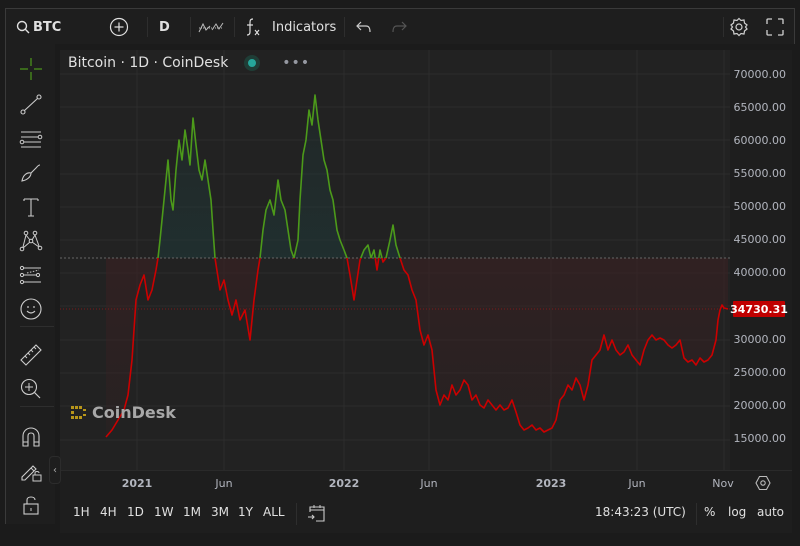 The height and width of the screenshot is (546, 800). I want to click on time-axis: 2021 Jun 2022 Jun 2023 Jun Nov, so click(426, 483).